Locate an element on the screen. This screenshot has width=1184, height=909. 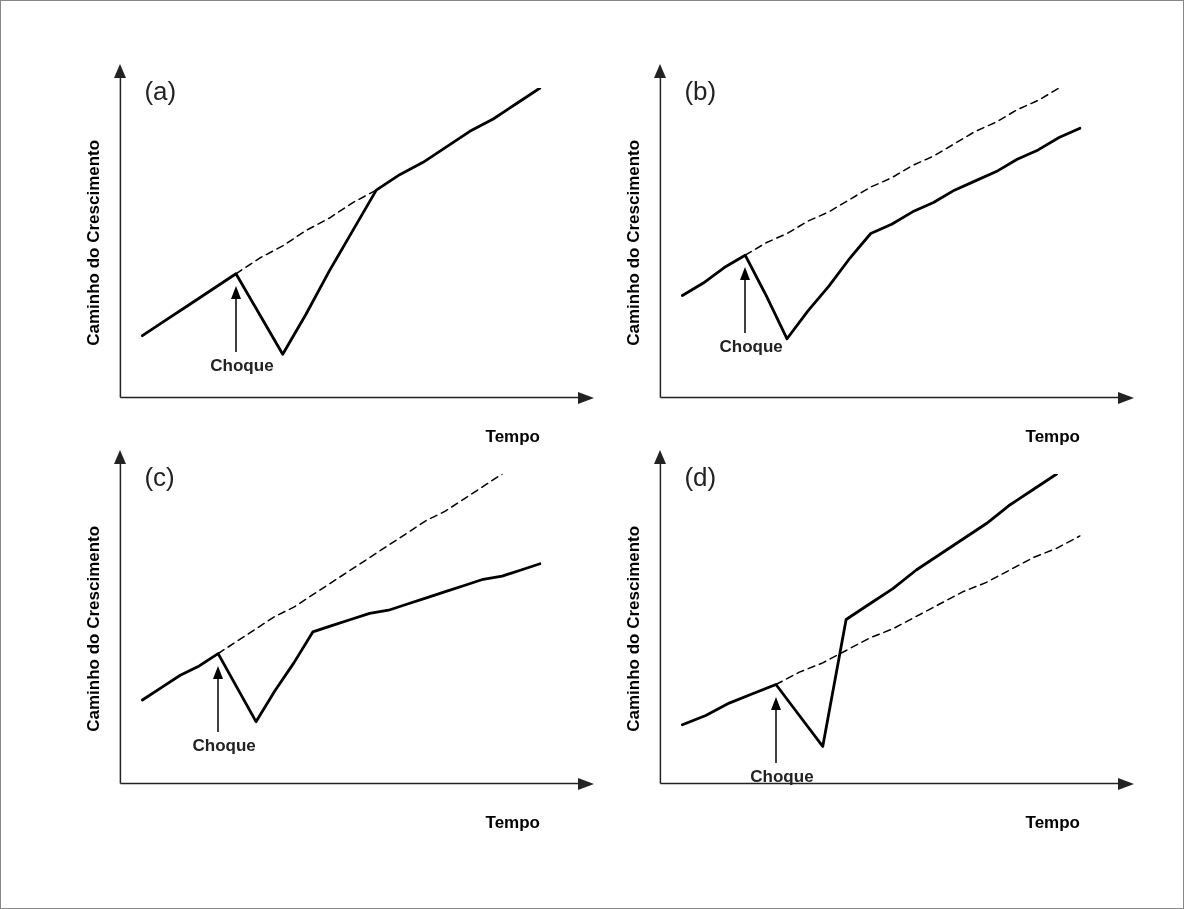
chart-title: (c) is located at coordinates (159, 477).